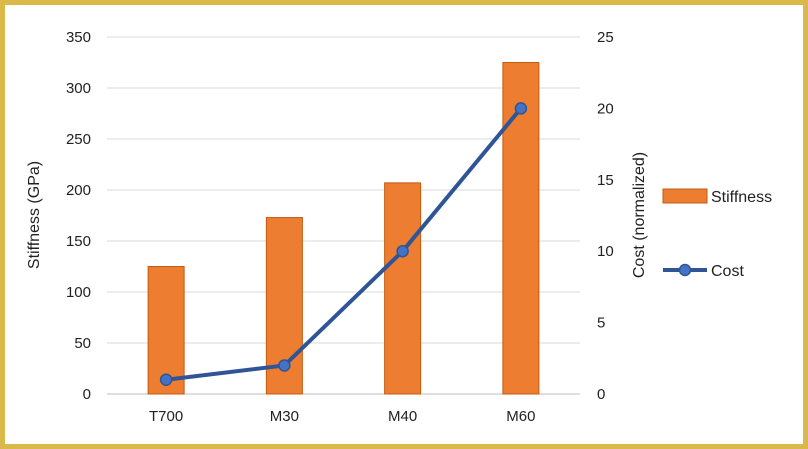 The width and height of the screenshot is (808, 449). What do you see at coordinates (605, 180) in the screenshot?
I see `right-tick-label: 15` at bounding box center [605, 180].